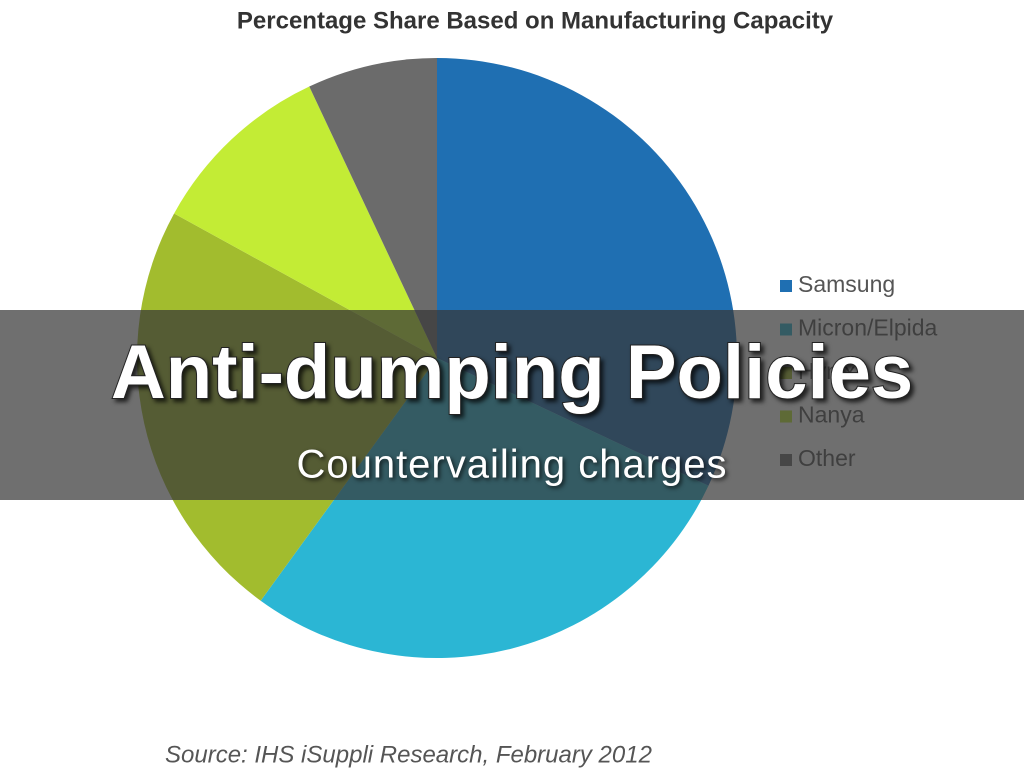  Describe the element at coordinates (512, 372) in the screenshot. I see `heading: Anti-dumping Policies` at that location.